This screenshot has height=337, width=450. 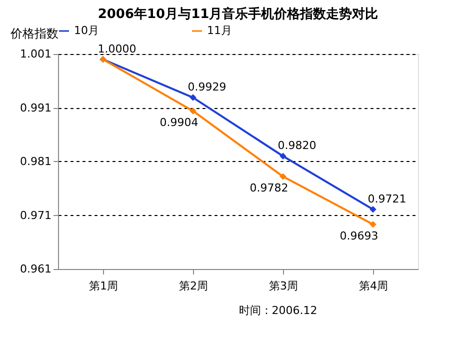 What do you see at coordinates (36, 215) in the screenshot?
I see `y-tick-label: 0.971` at bounding box center [36, 215].